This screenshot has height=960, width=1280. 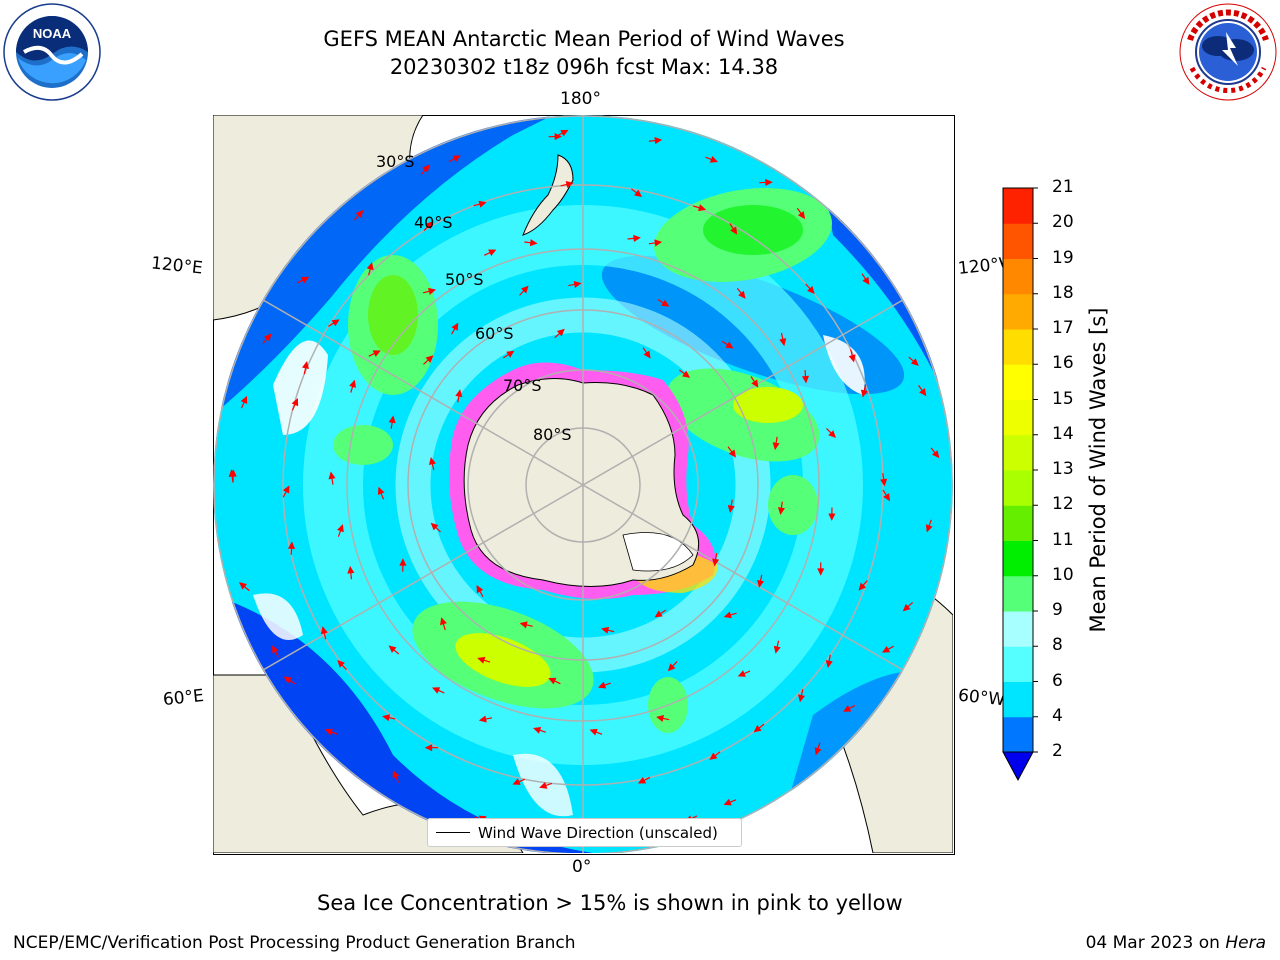 What do you see at coordinates (1057, 715) in the screenshot?
I see `colorbar-tick-label: 4` at bounding box center [1057, 715].